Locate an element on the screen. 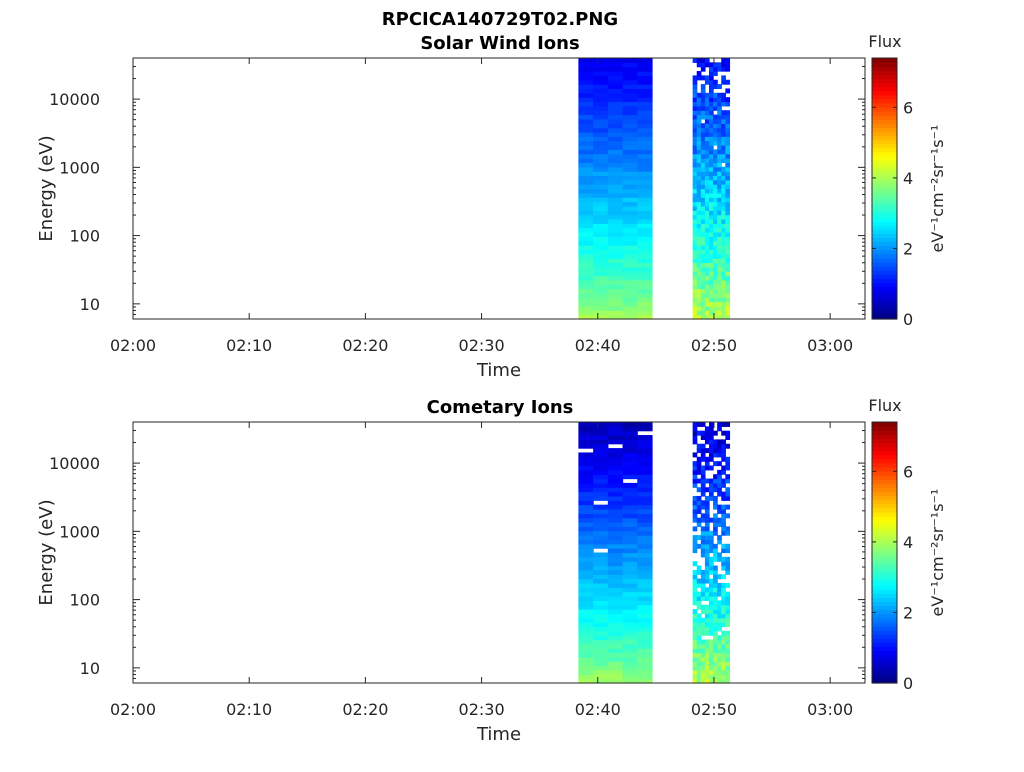 The height and width of the screenshot is (772, 1024). y-tick-label: 1000 is located at coordinates (79, 531).